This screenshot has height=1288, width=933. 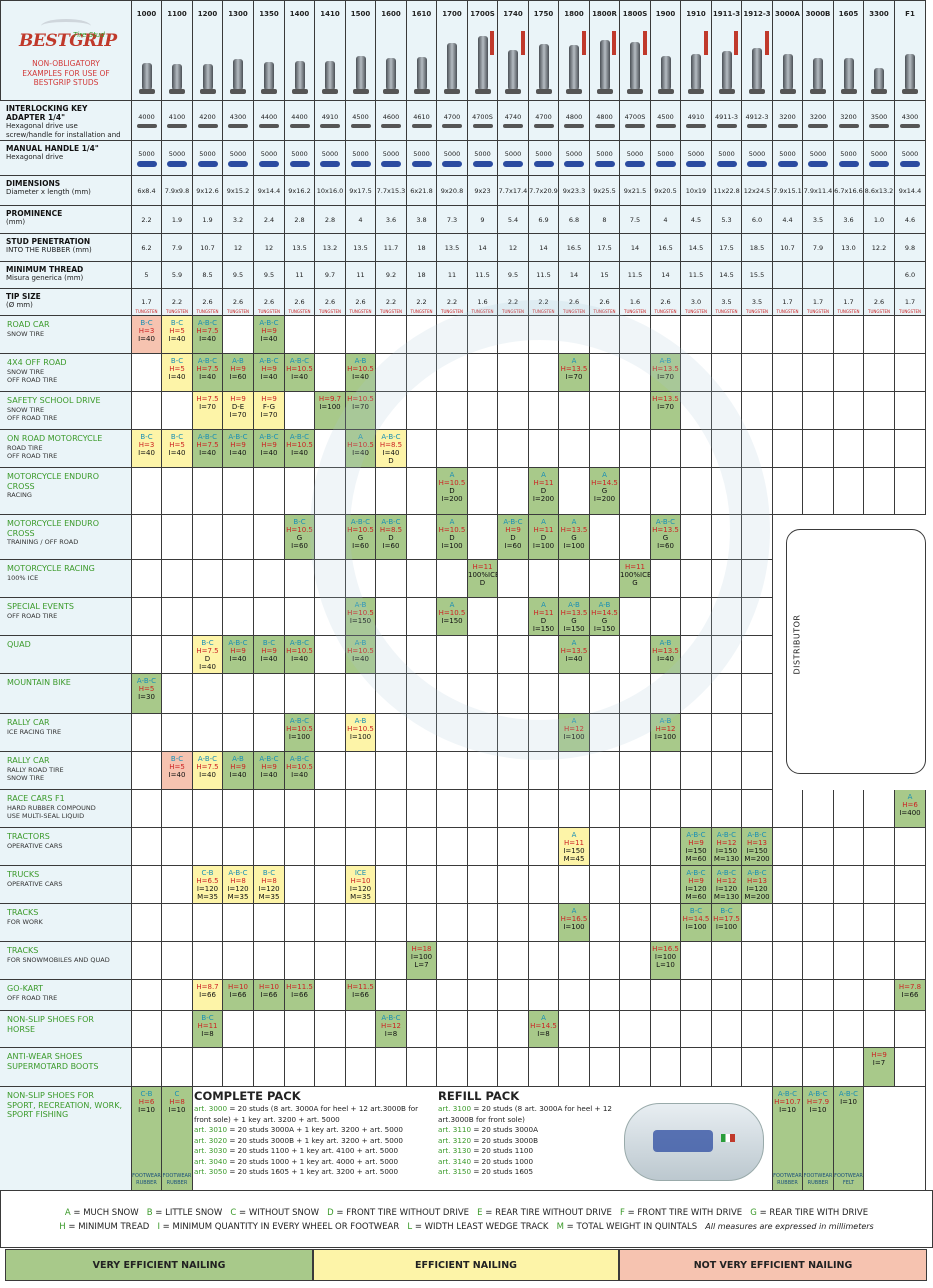 I want to click on logo-swoosh-icon, so click(x=66, y=26).